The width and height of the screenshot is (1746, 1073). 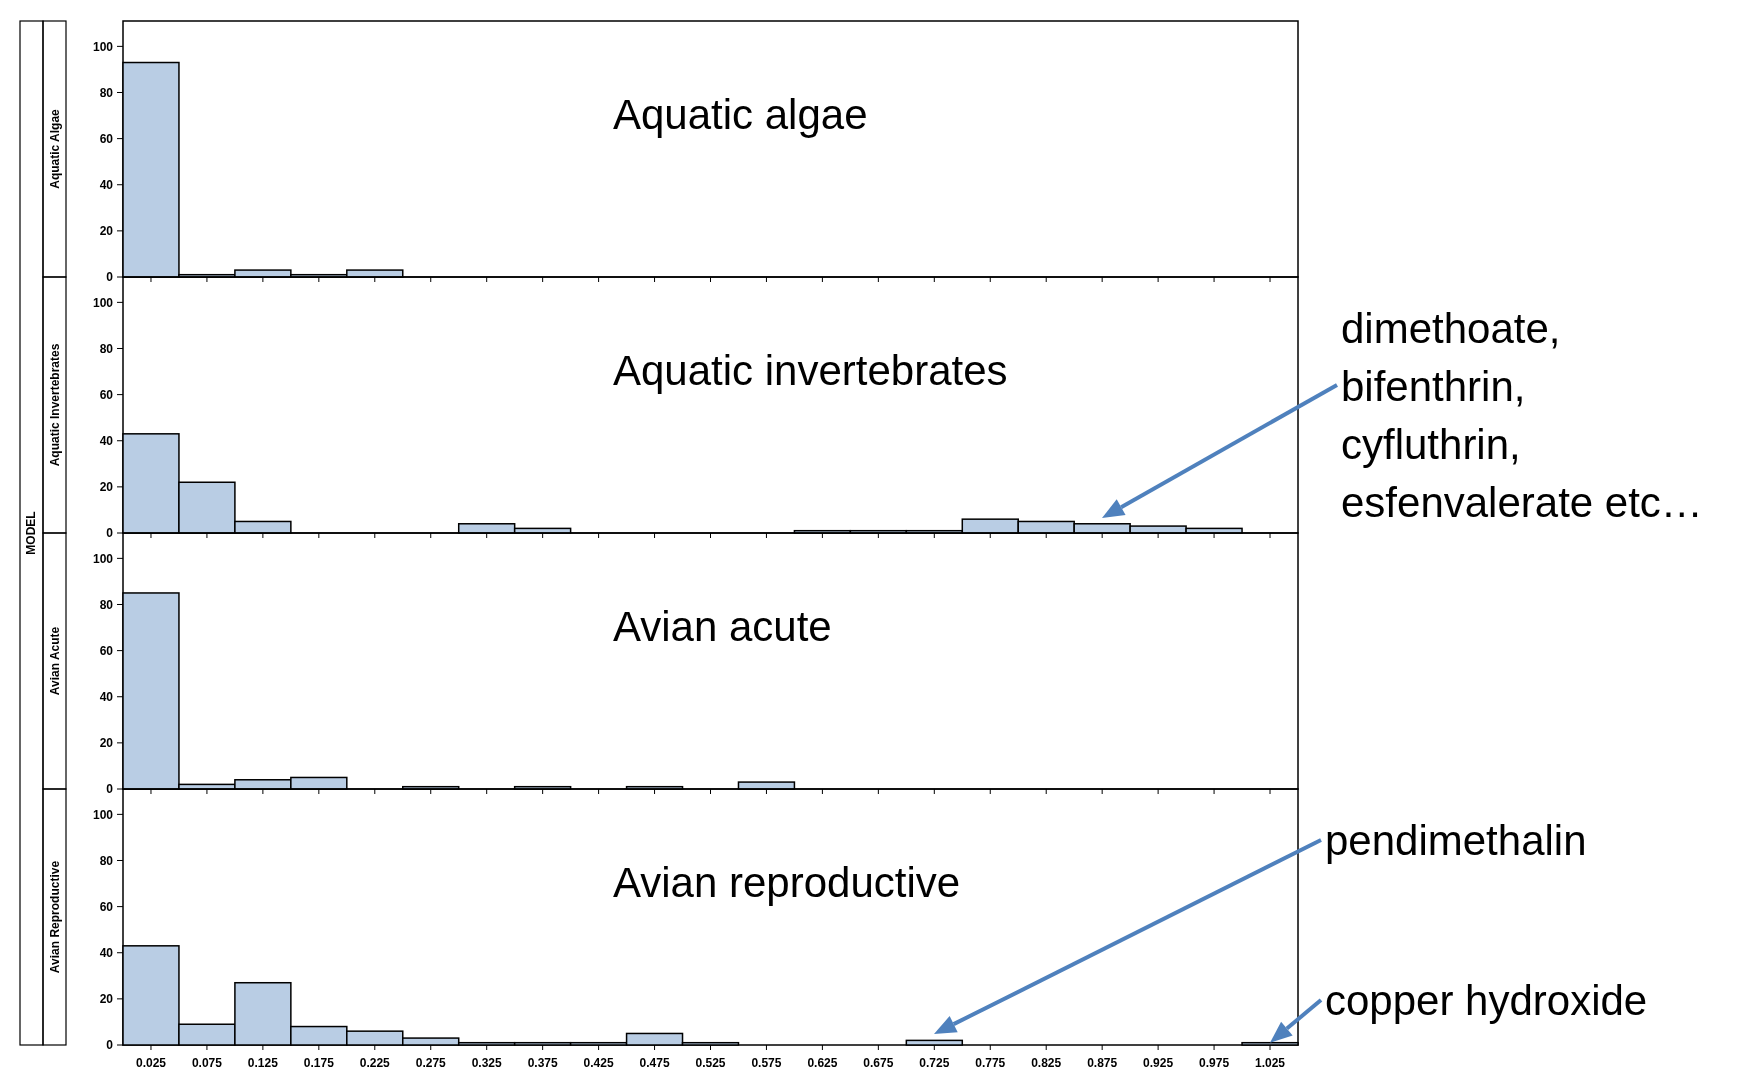 I want to click on annotation: copper hydroxide, so click(x=1486, y=1000).